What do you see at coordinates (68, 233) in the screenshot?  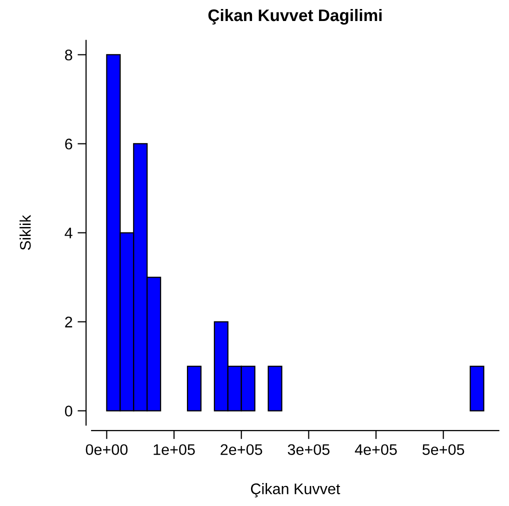 I see `y-tick-label: 4` at bounding box center [68, 233].